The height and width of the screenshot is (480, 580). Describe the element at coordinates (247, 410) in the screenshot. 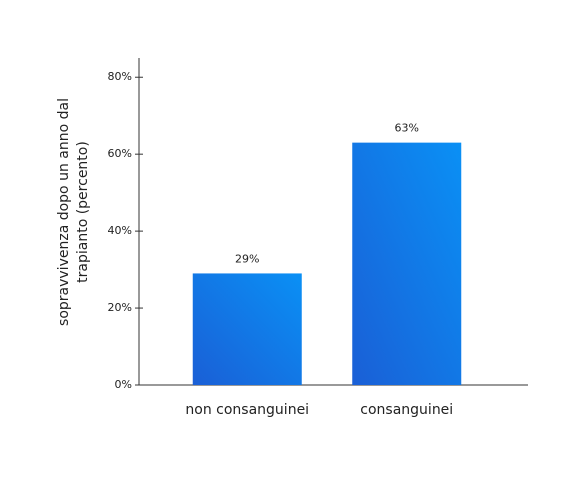

I see `x-tick-label: non consanguinei` at that location.